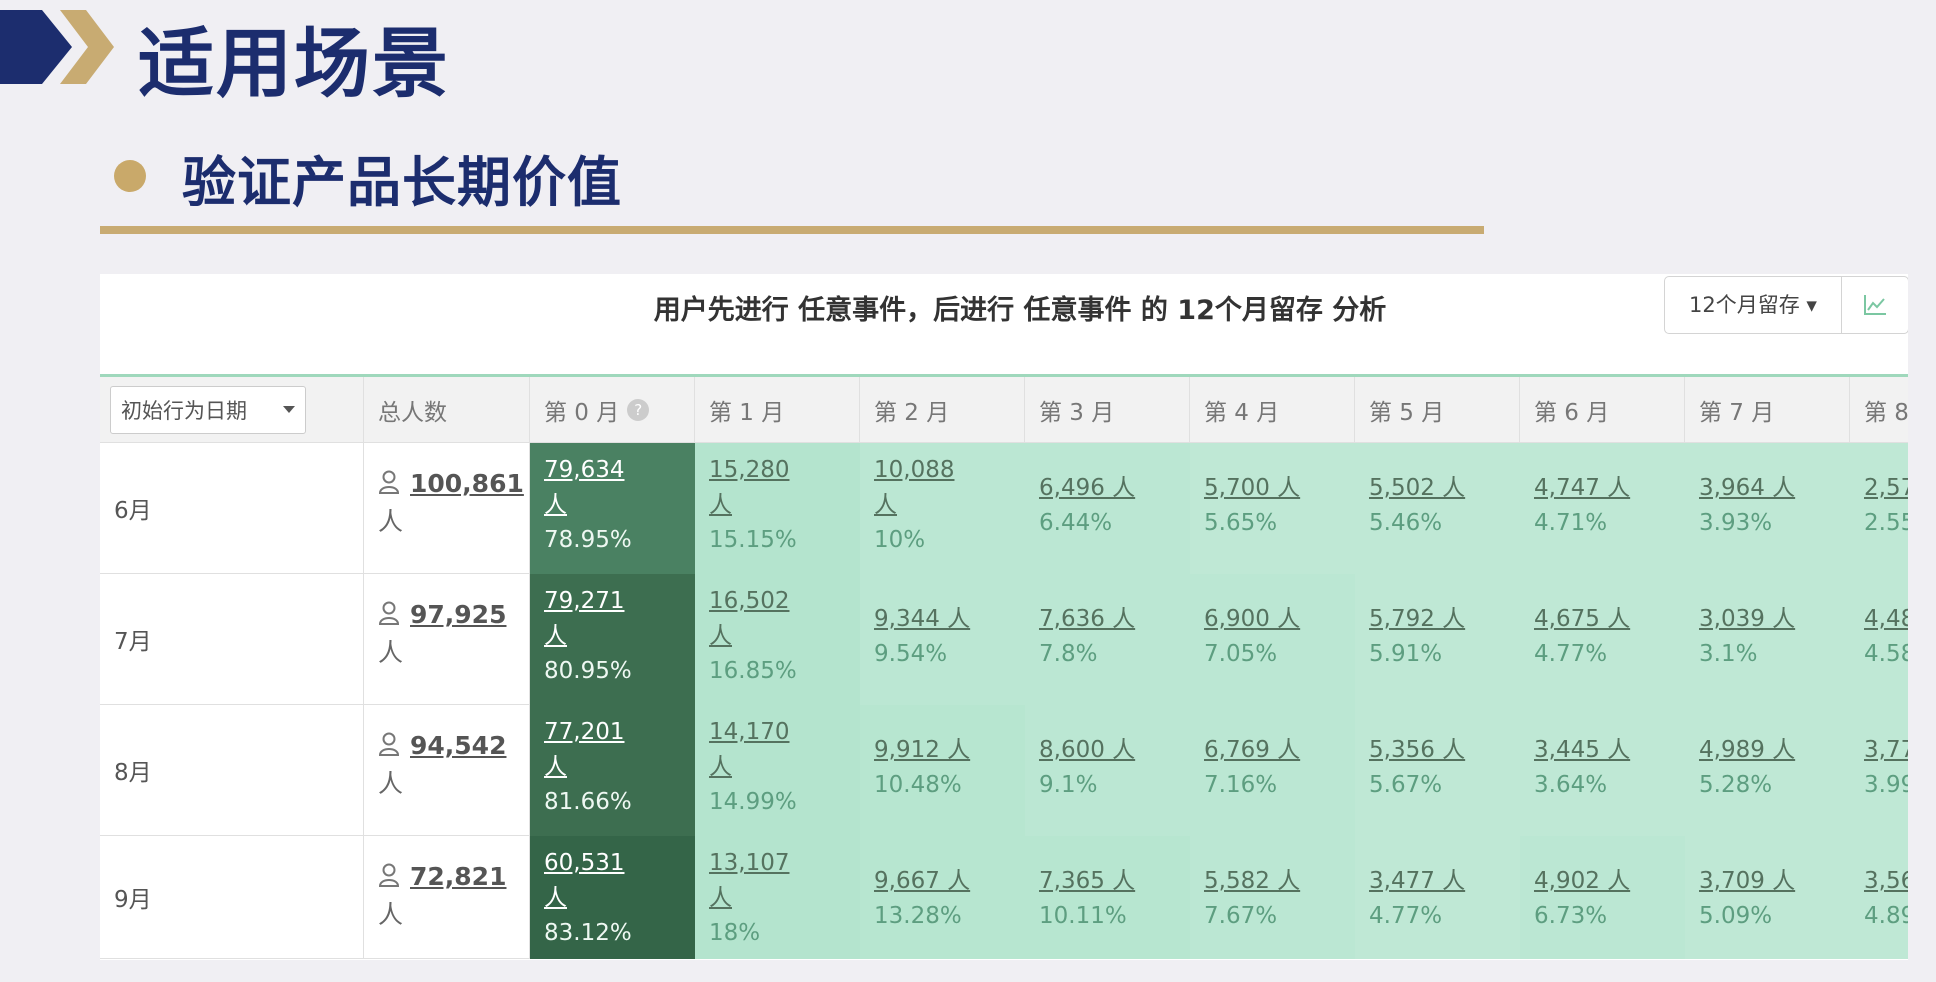 The height and width of the screenshot is (982, 1936). What do you see at coordinates (1242, 412) in the screenshot?
I see `header-label: 第 4 月` at bounding box center [1242, 412].